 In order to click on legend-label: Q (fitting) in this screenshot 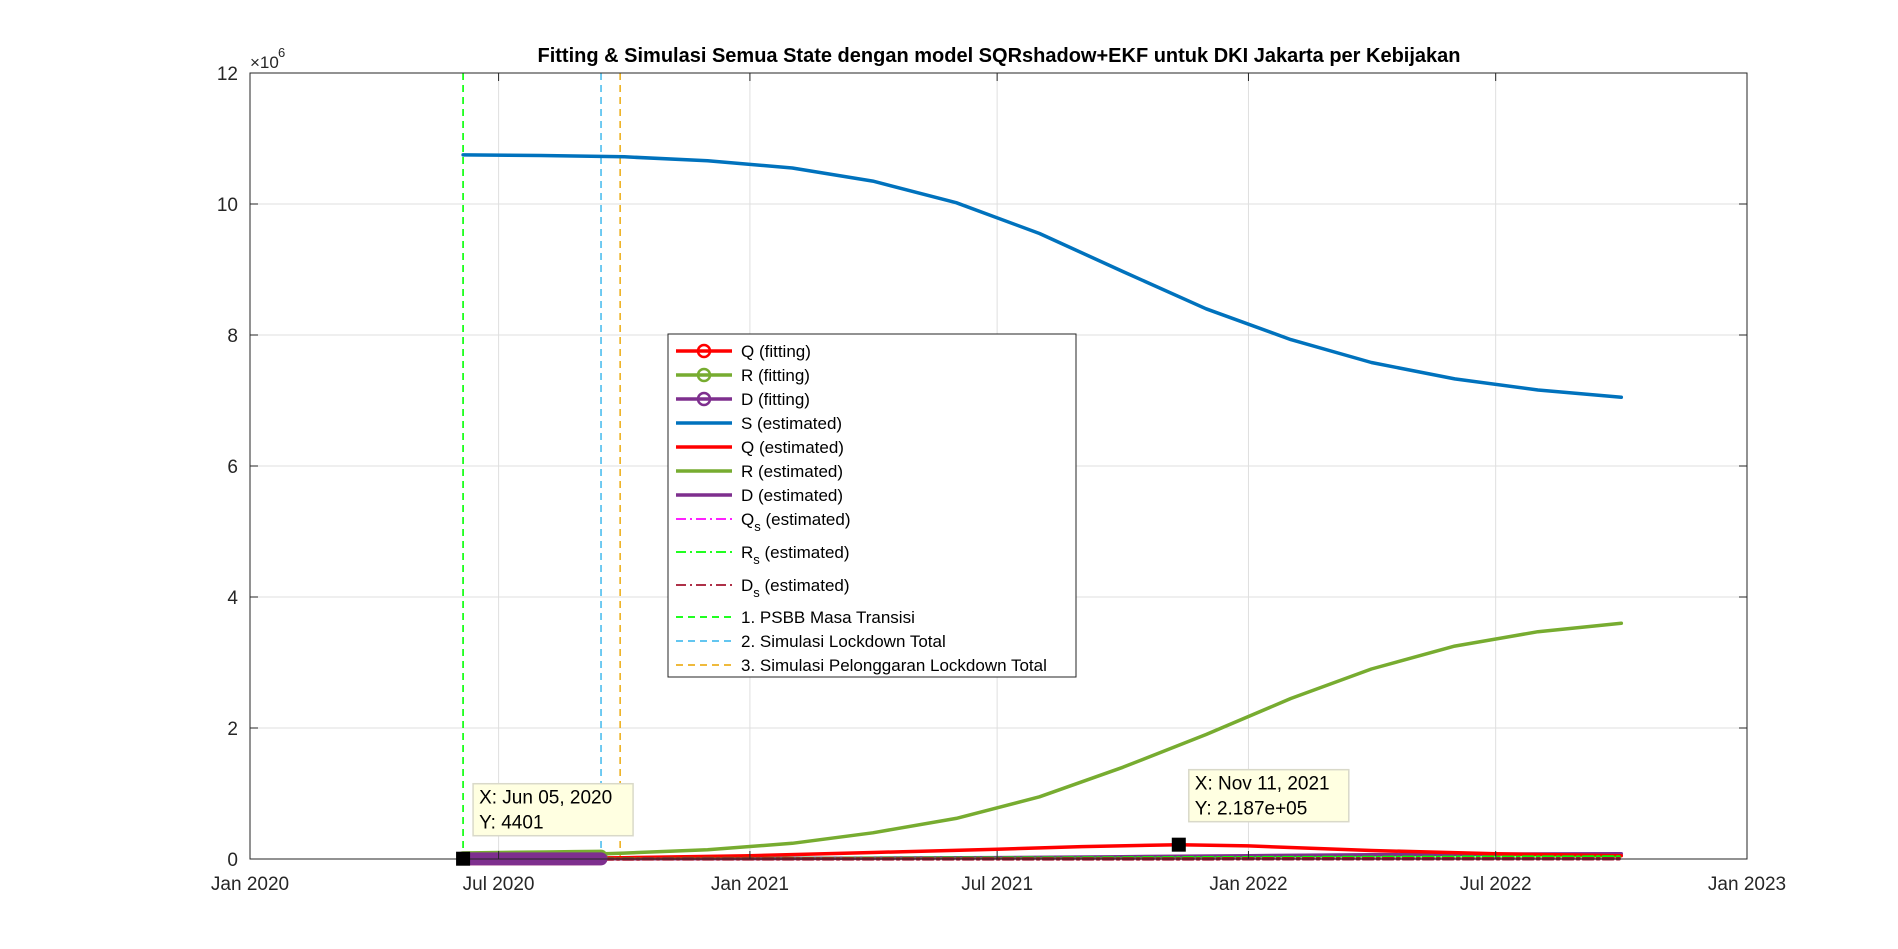, I will do `click(776, 351)`.